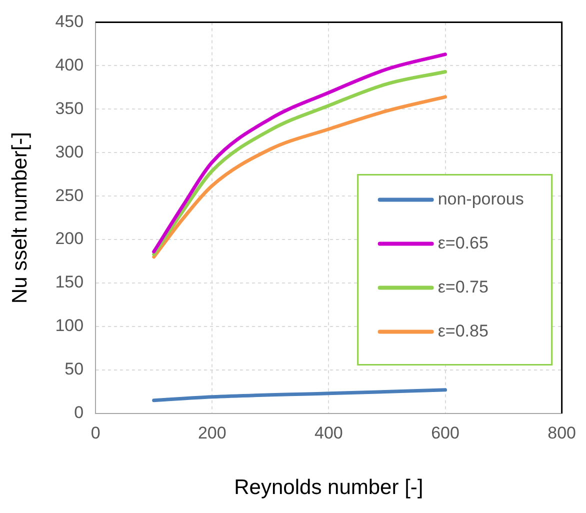 The width and height of the screenshot is (586, 513). What do you see at coordinates (69, 108) in the screenshot?
I see `y-tick-label: 350` at bounding box center [69, 108].